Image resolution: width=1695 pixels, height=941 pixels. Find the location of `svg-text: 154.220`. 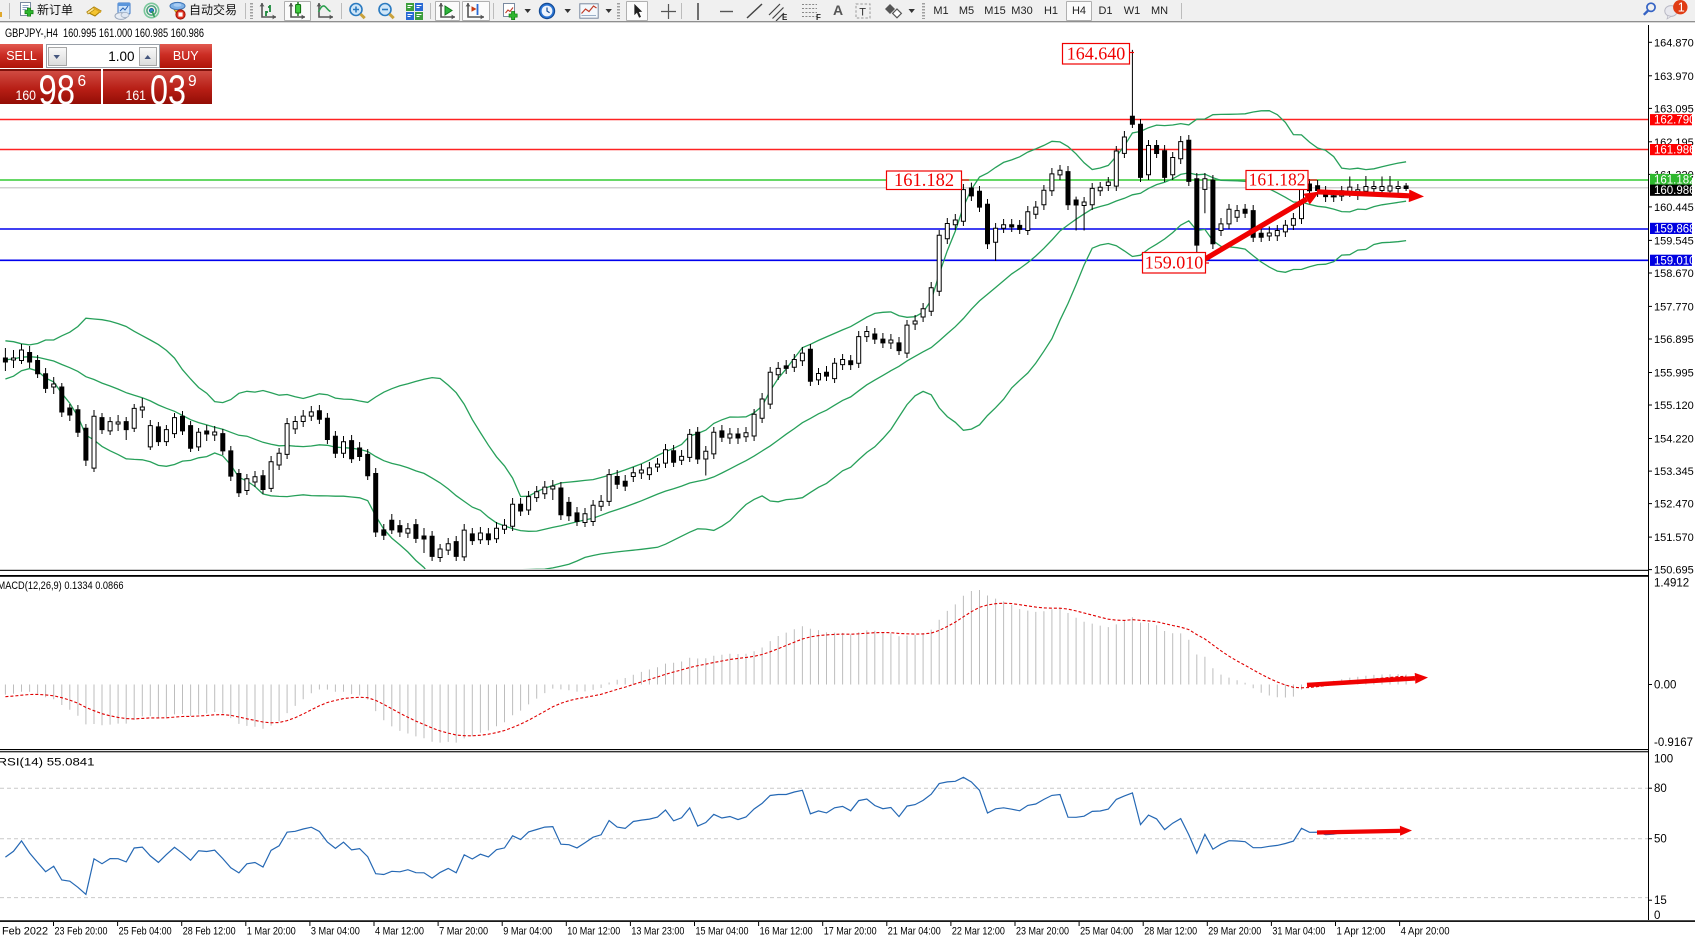

svg-text: 154.220 is located at coordinates (1674, 440).